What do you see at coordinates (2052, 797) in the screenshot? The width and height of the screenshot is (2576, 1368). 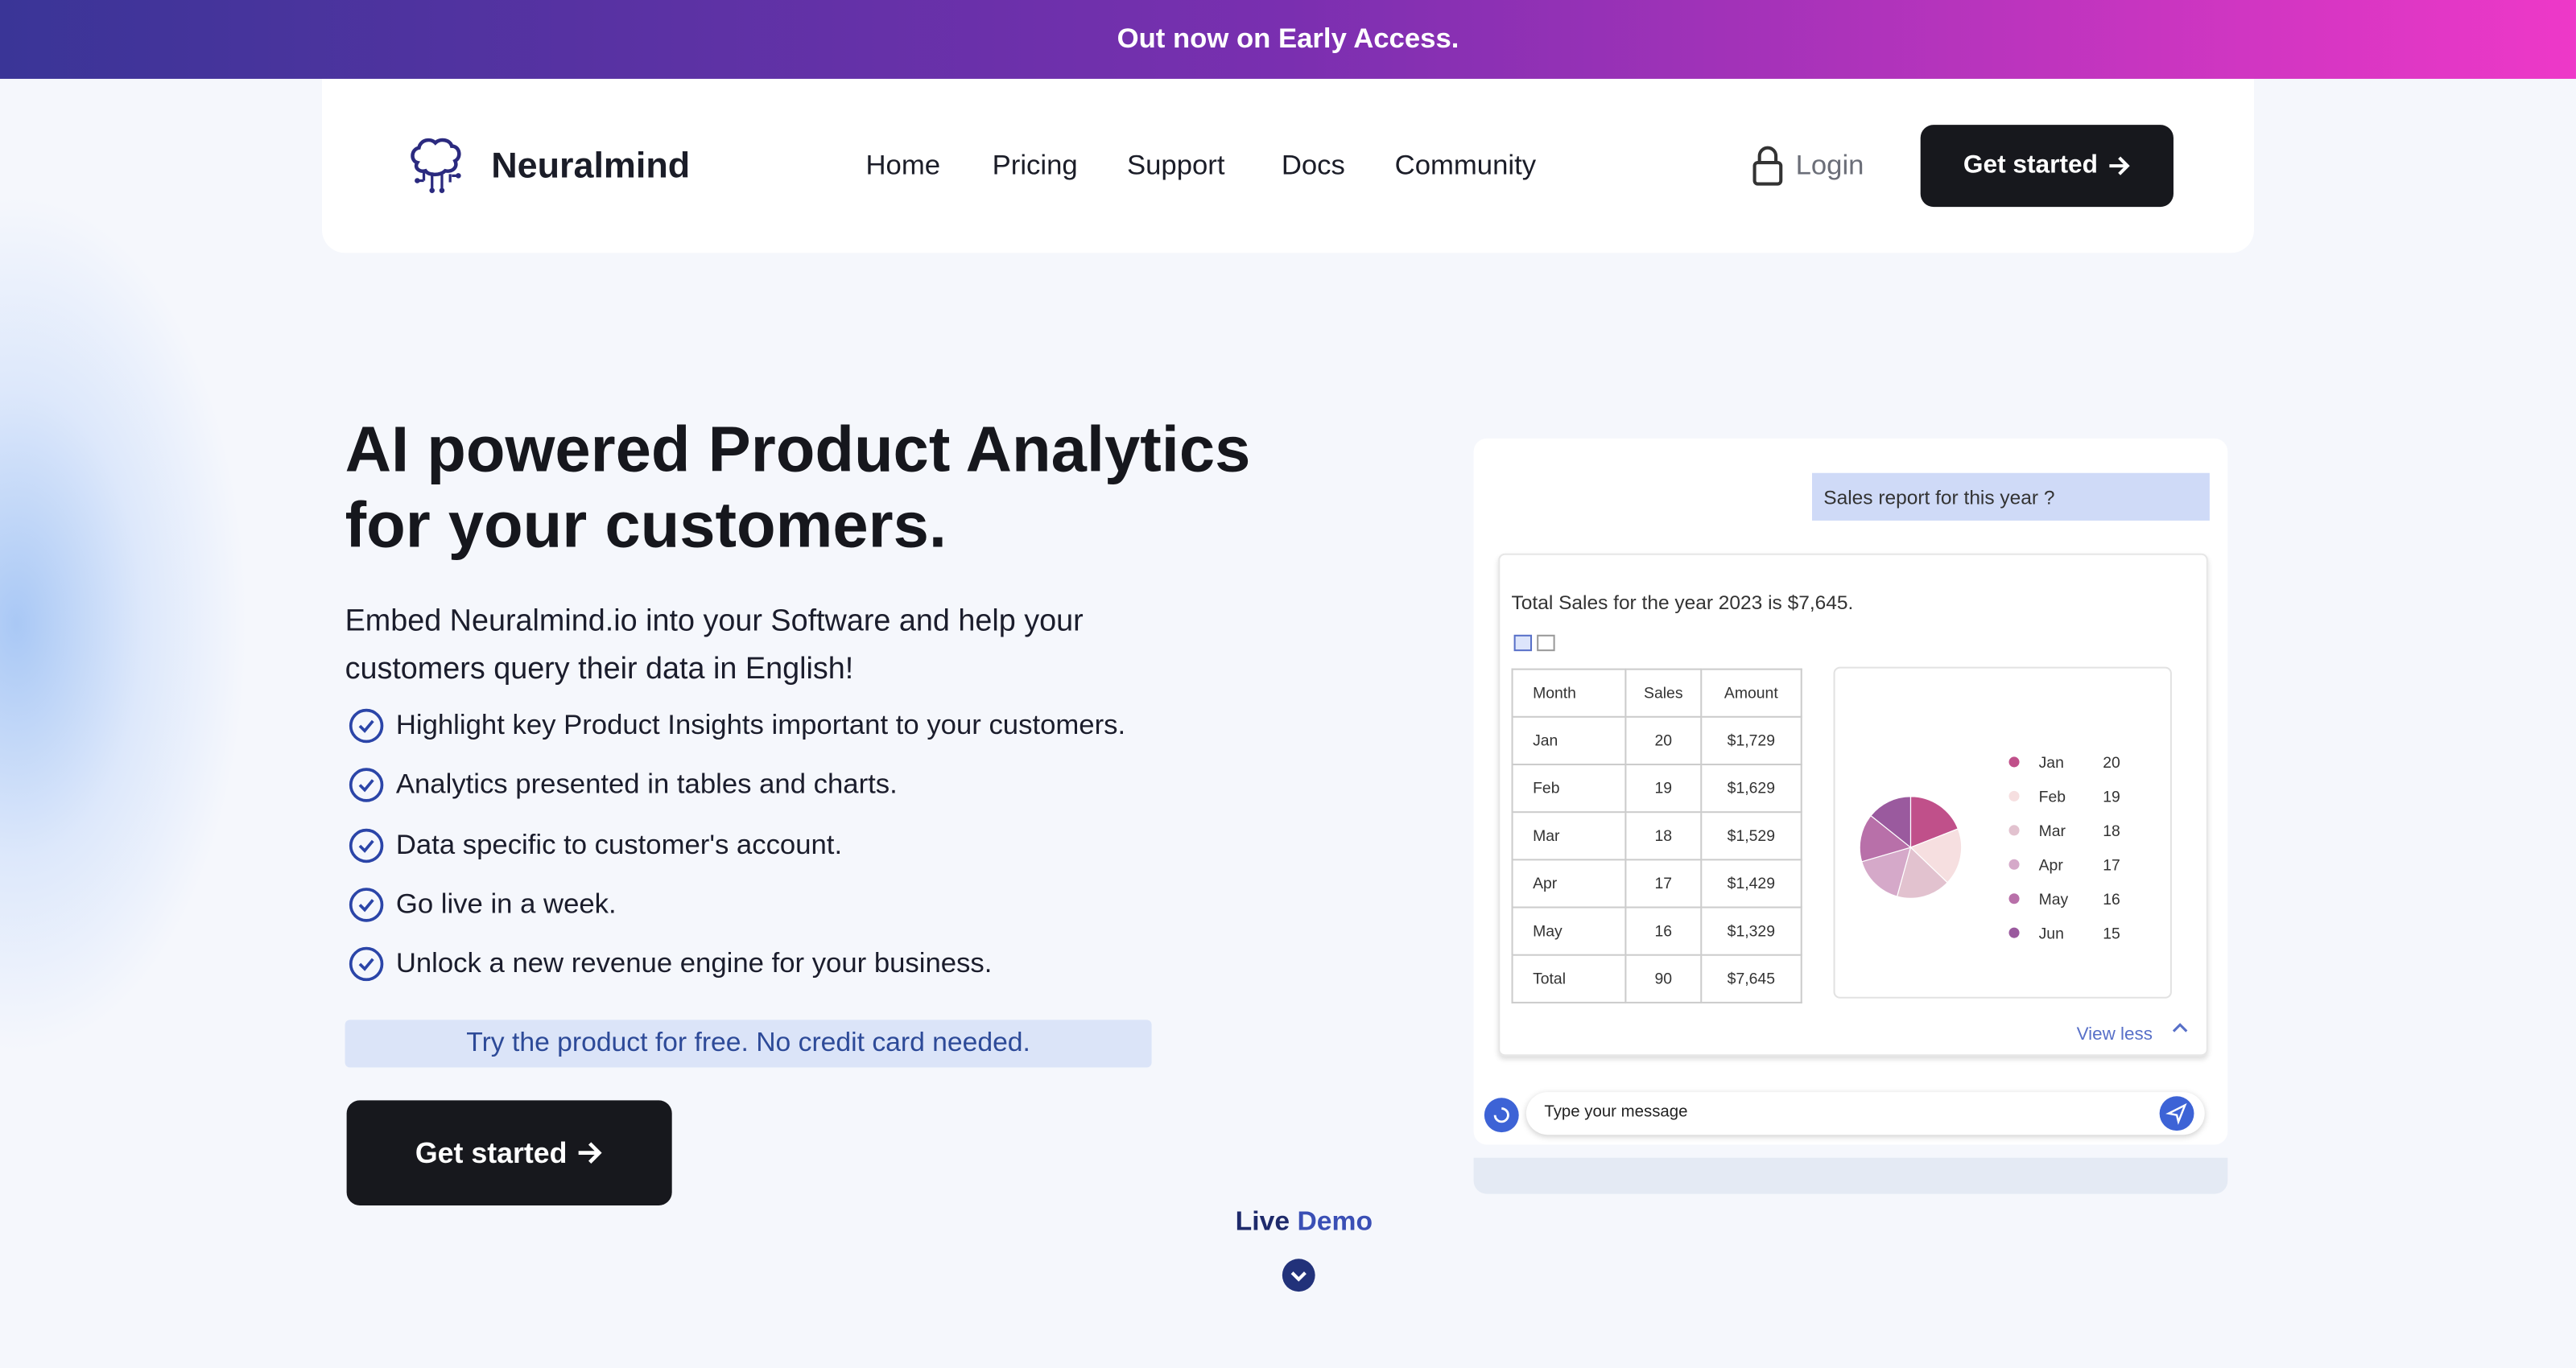 I see `legend-label: Feb` at bounding box center [2052, 797].